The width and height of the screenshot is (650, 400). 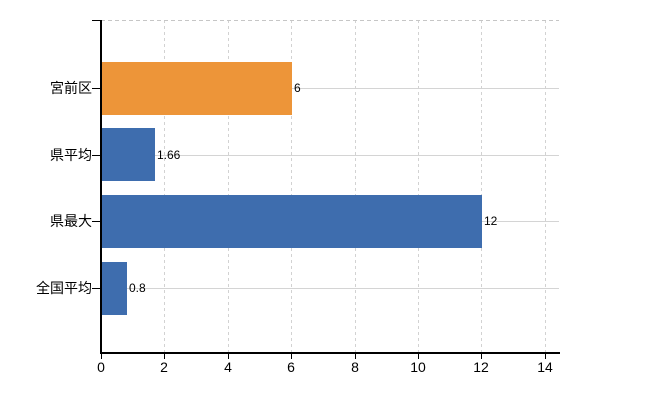 I want to click on x-tick-label: 8, so click(x=355, y=367).